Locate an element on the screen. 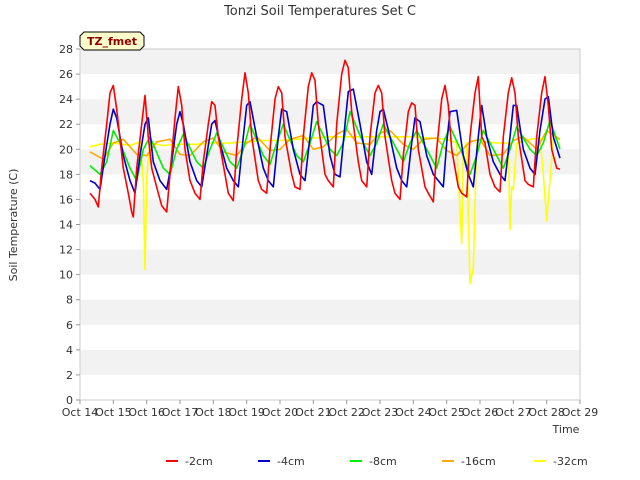  x-tick-label: Oct 24 is located at coordinates (413, 412).